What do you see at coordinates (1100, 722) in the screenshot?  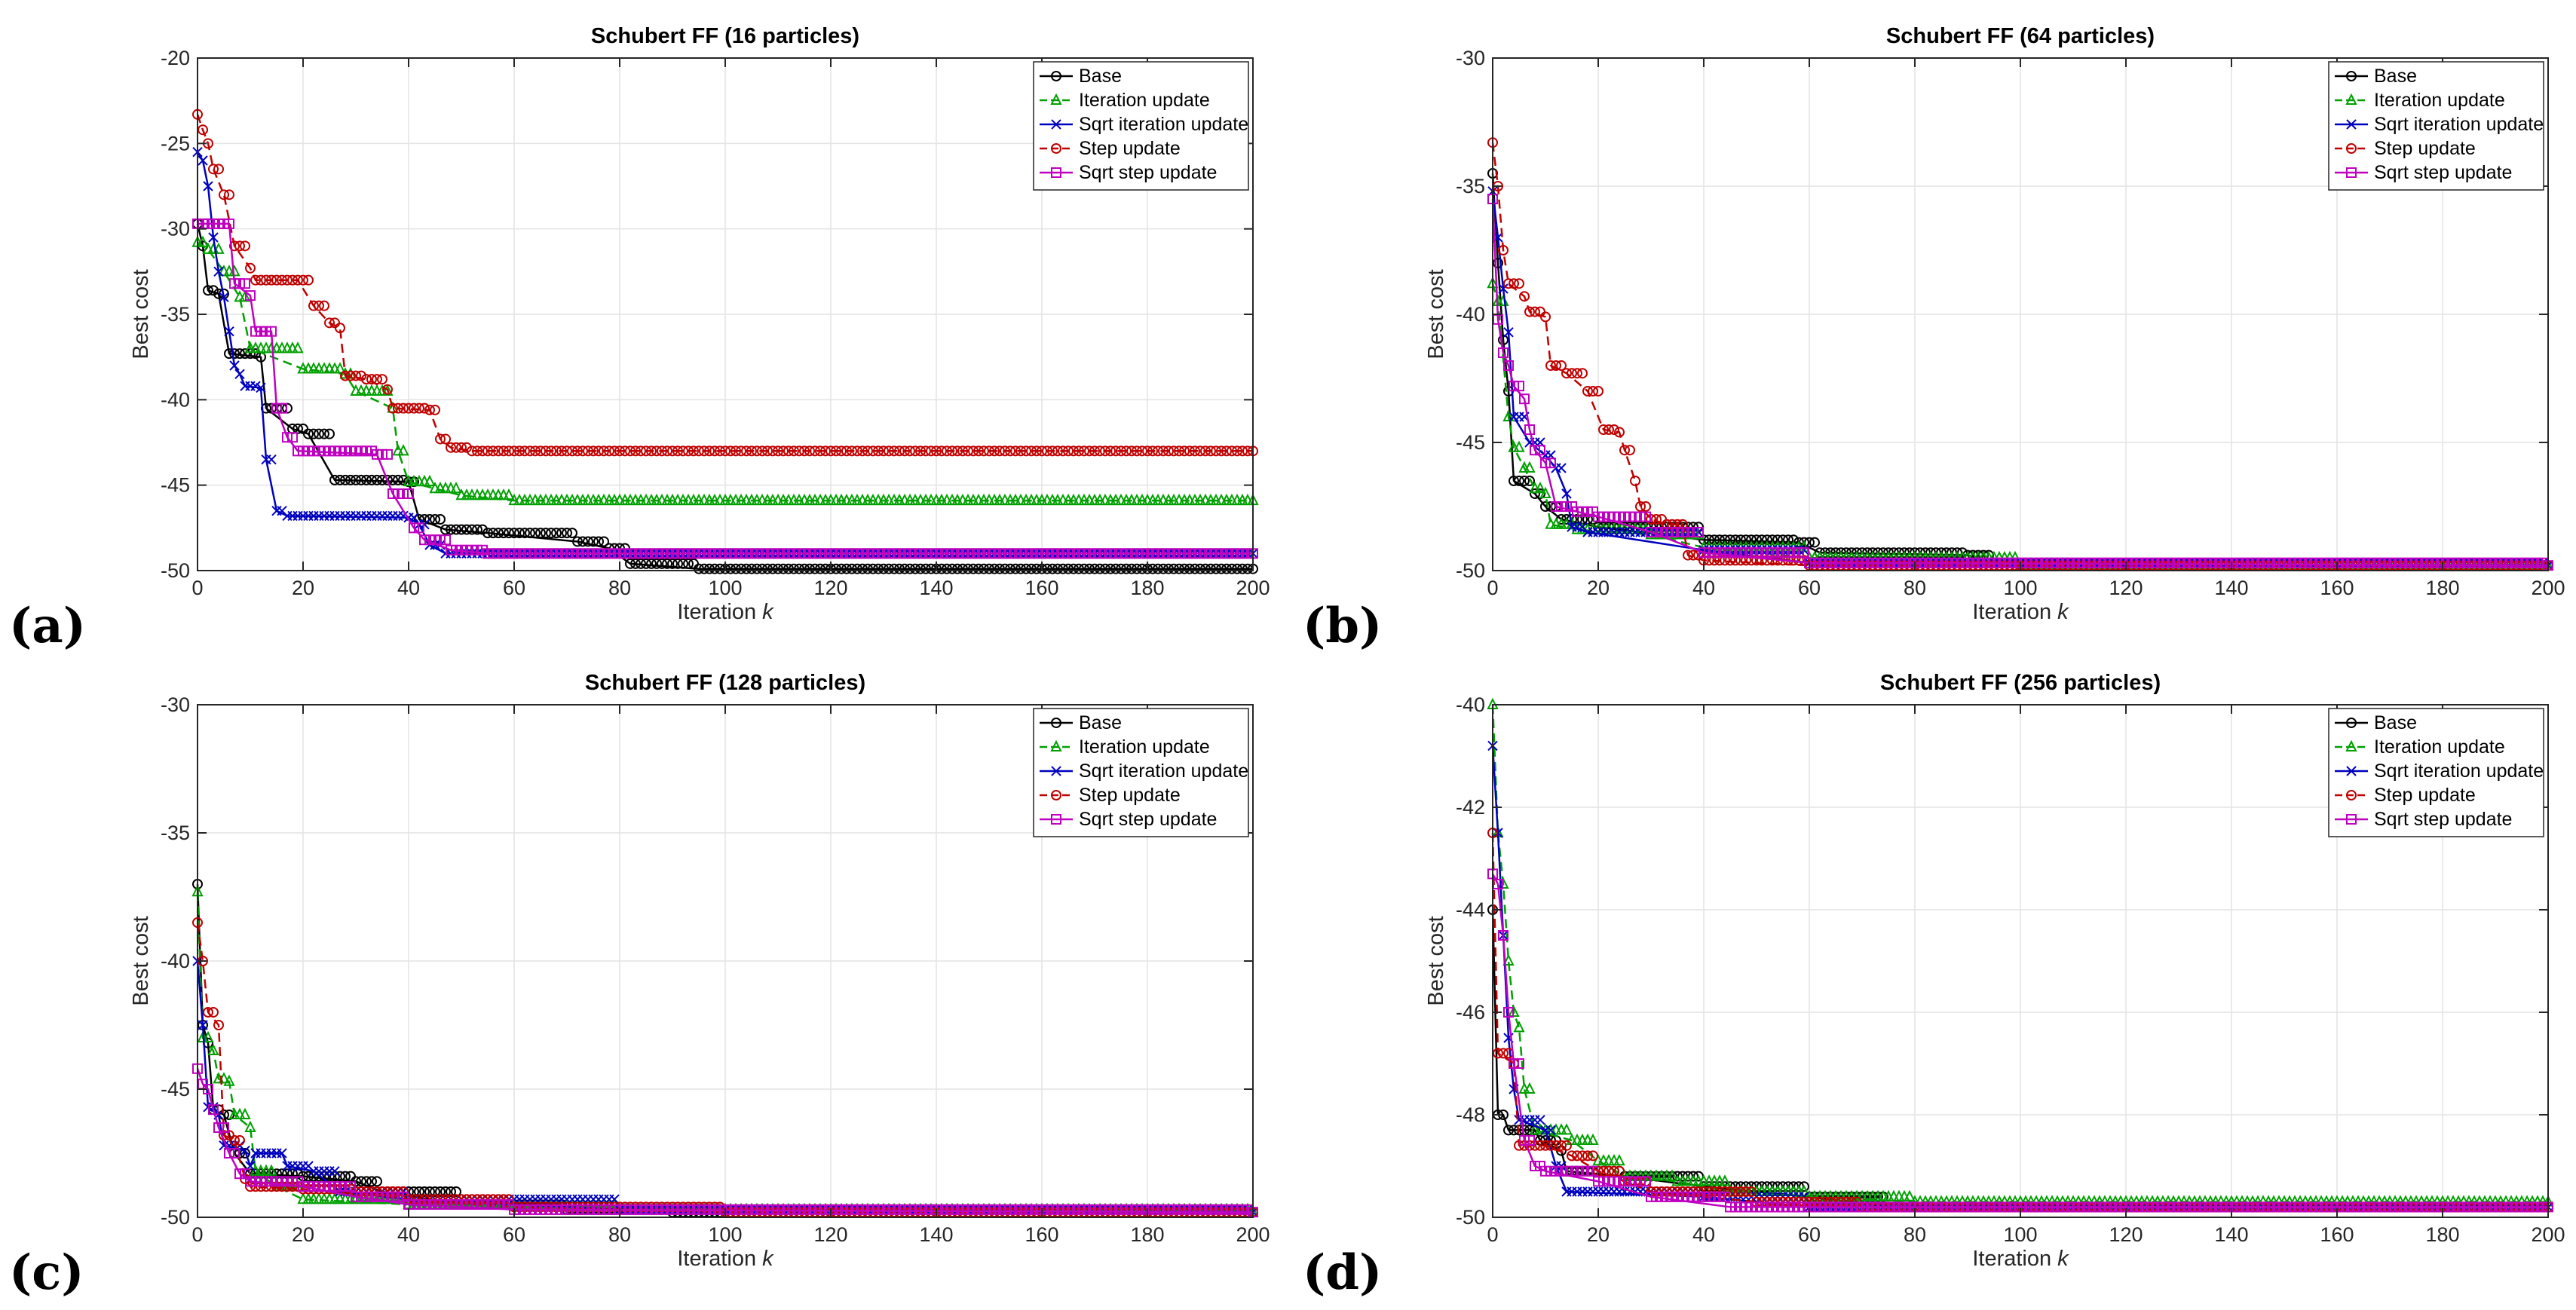 I see `legend-label: Base` at bounding box center [1100, 722].